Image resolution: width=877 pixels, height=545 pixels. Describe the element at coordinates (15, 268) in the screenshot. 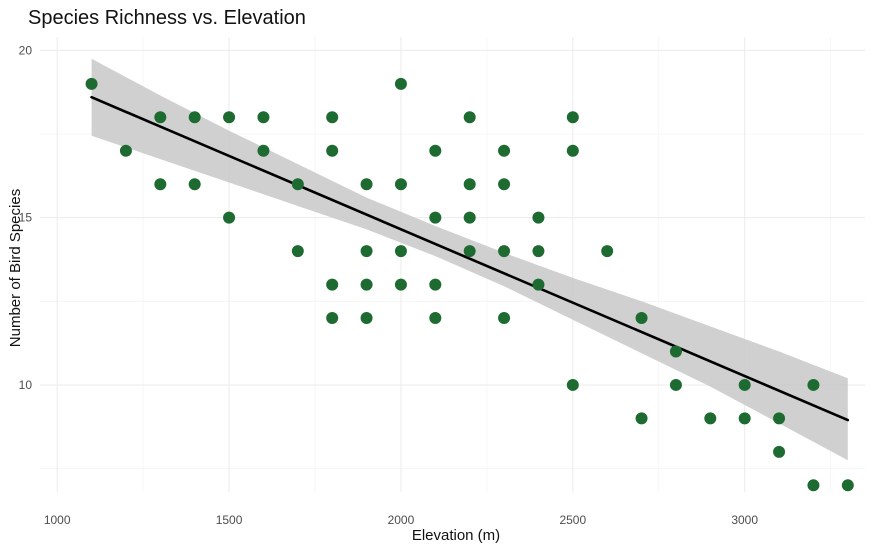

I see `y-axis-title: Number of Bird Species` at that location.